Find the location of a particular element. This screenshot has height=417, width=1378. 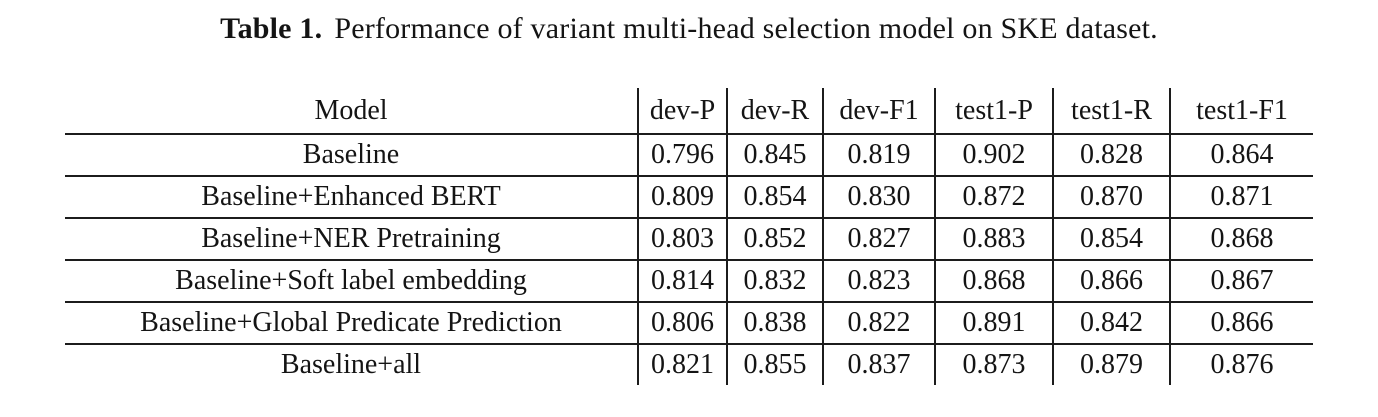

value-cell: 0.806 is located at coordinates (683, 323).